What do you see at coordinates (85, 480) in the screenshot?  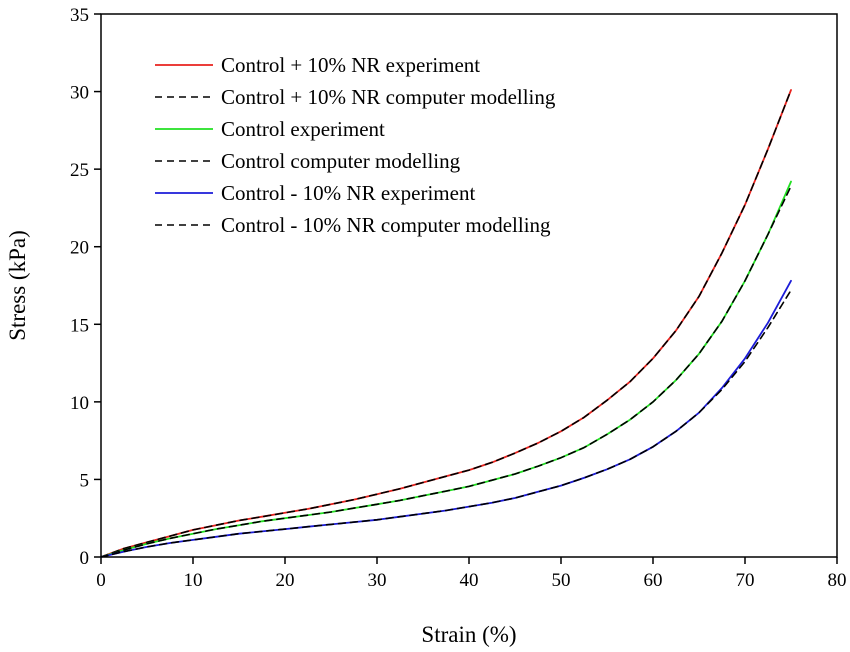 I see `y-tick-label: 5` at bounding box center [85, 480].